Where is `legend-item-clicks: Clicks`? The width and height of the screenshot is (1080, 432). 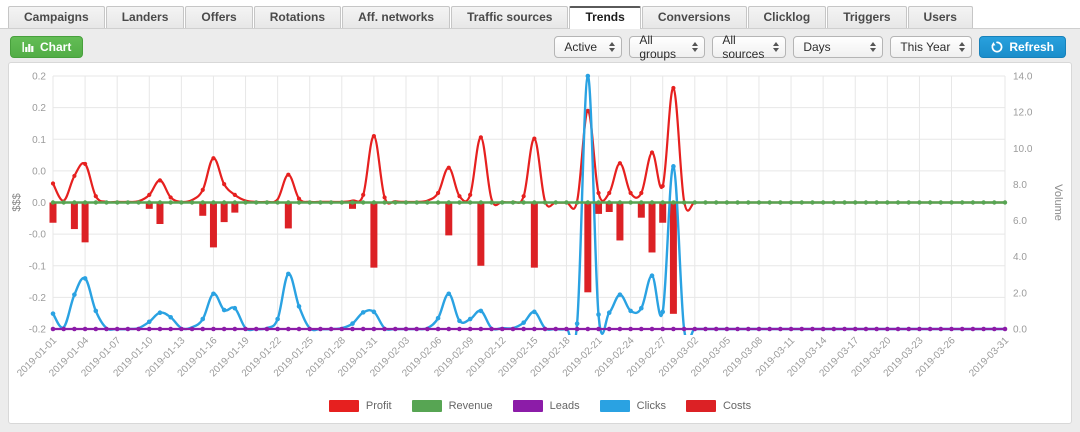 legend-item-clicks: Clicks is located at coordinates (632, 406).